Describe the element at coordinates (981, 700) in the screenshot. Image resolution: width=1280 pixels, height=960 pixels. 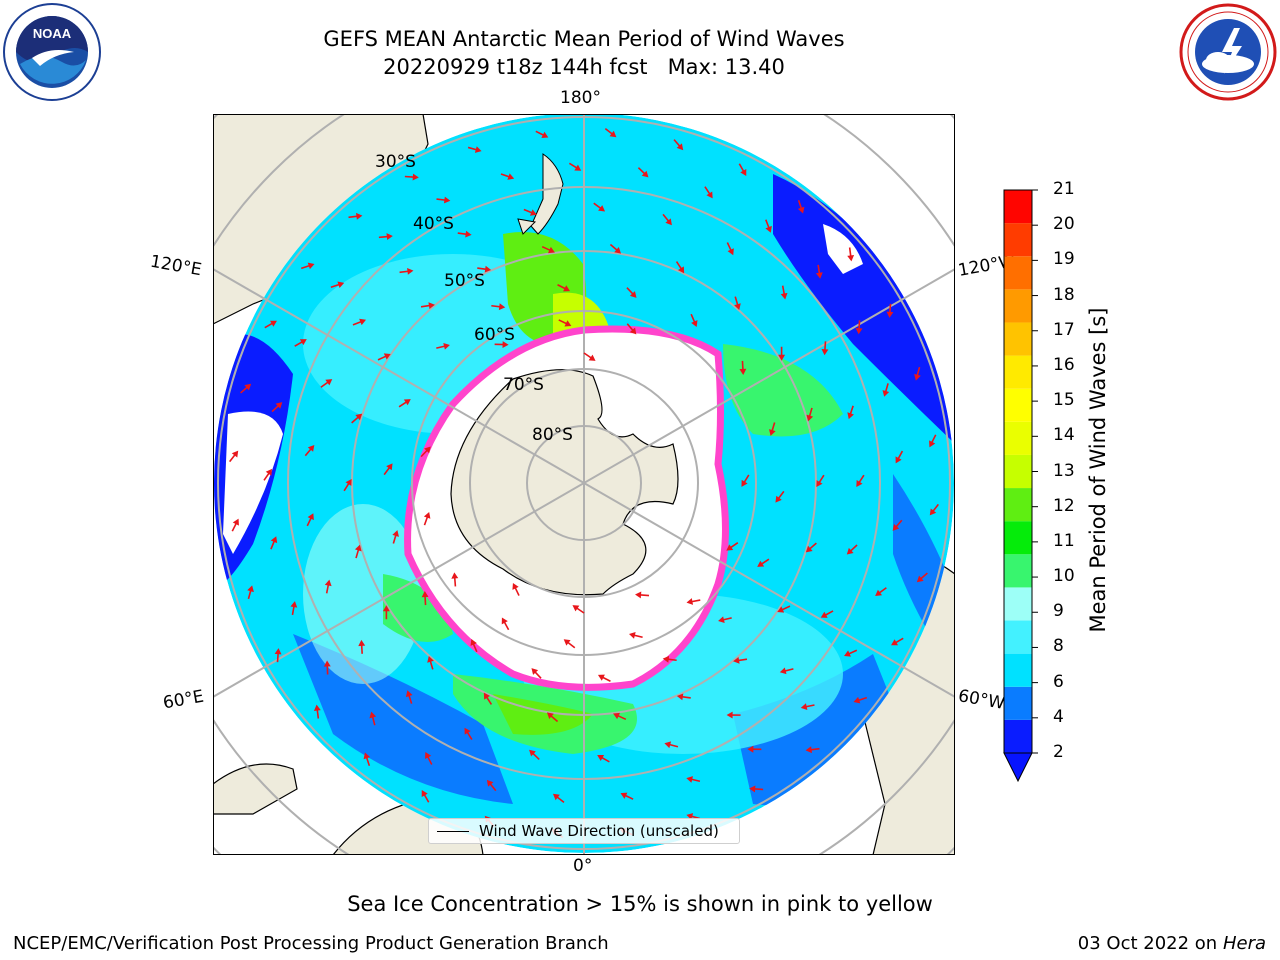
I see `lon-label-60w: 60°W` at that location.